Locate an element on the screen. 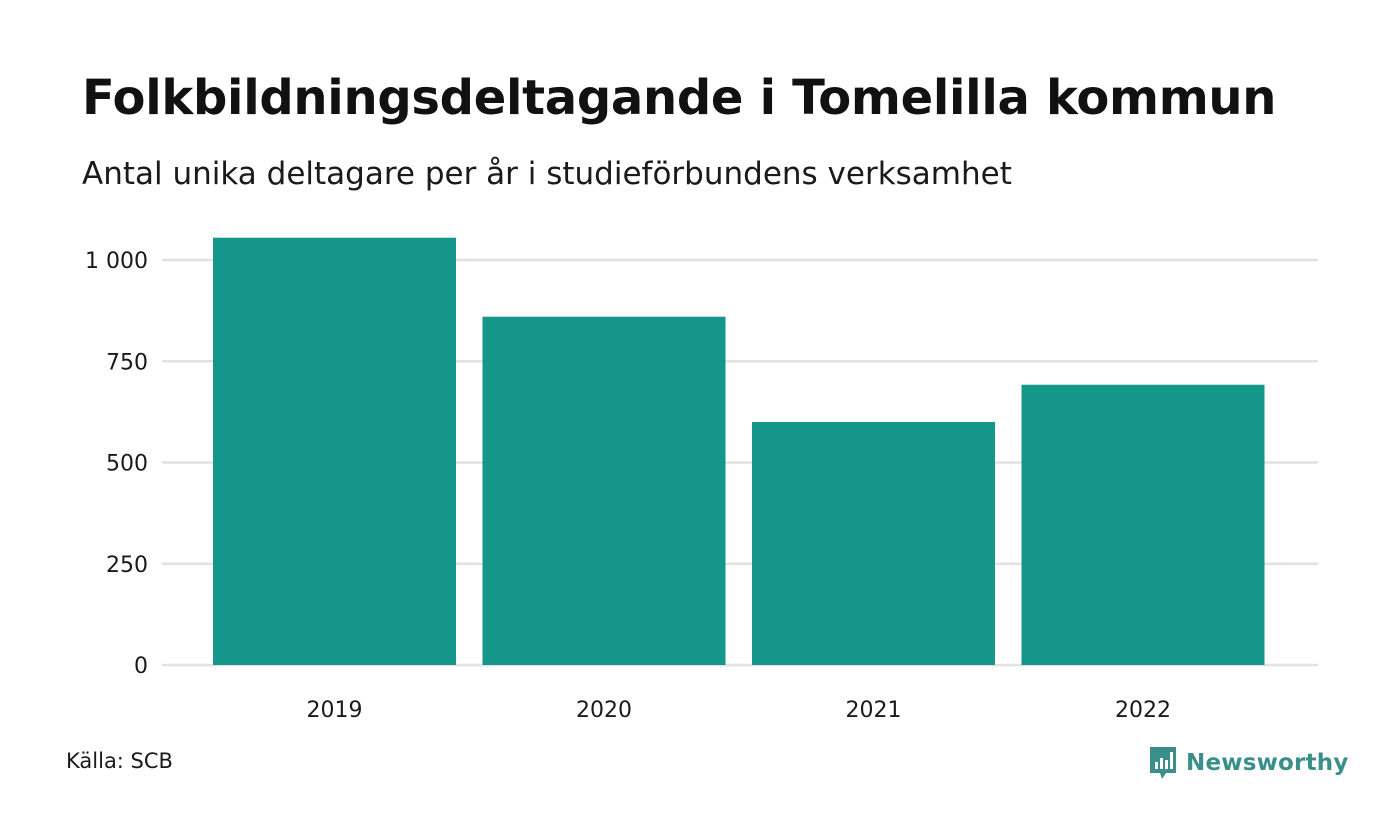 Image resolution: width=1400 pixels, height=840 pixels. bar-2022 is located at coordinates (1143, 524).